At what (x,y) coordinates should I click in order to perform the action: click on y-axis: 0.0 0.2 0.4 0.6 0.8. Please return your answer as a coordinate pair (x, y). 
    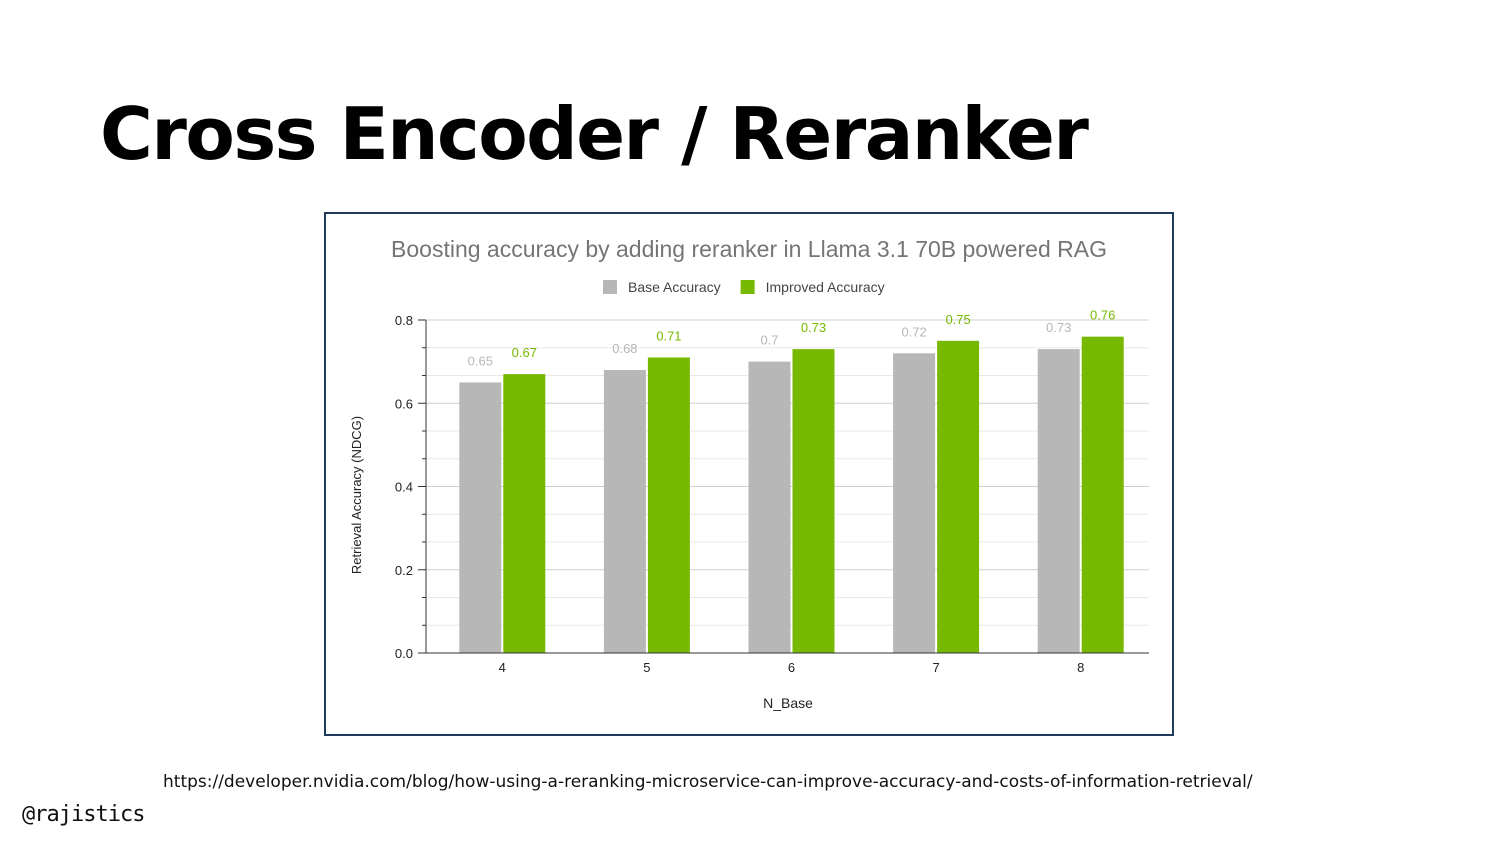
    Looking at the image, I should click on (411, 487).